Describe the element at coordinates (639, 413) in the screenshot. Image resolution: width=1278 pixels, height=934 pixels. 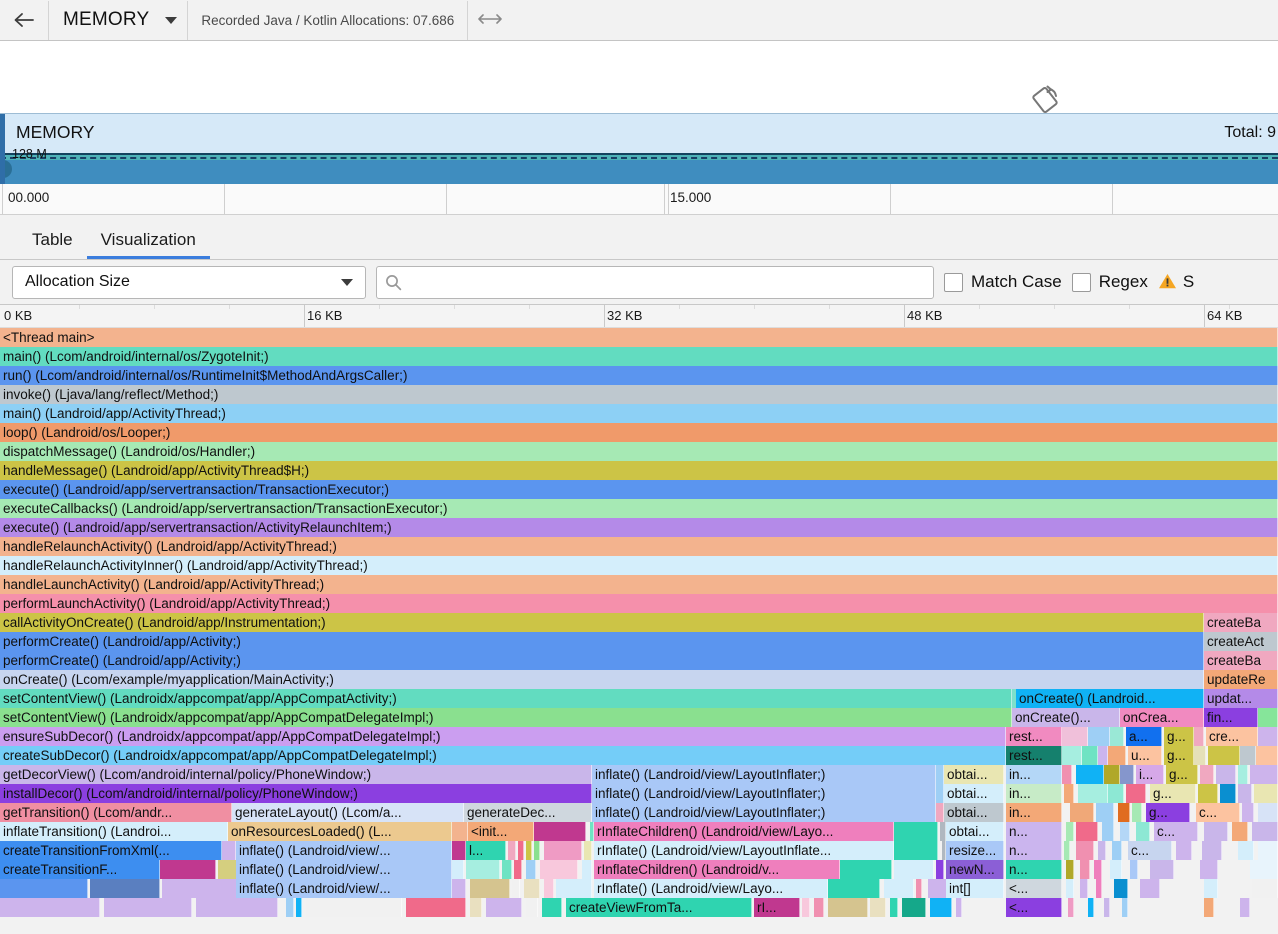
I see `flame-cell: main() (Landroid/app/ActivityThread;)` at that location.